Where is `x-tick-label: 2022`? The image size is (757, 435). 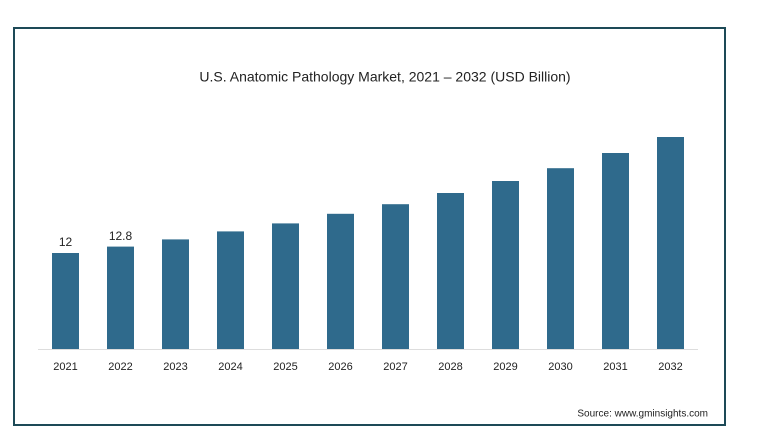 x-tick-label: 2022 is located at coordinates (120, 367).